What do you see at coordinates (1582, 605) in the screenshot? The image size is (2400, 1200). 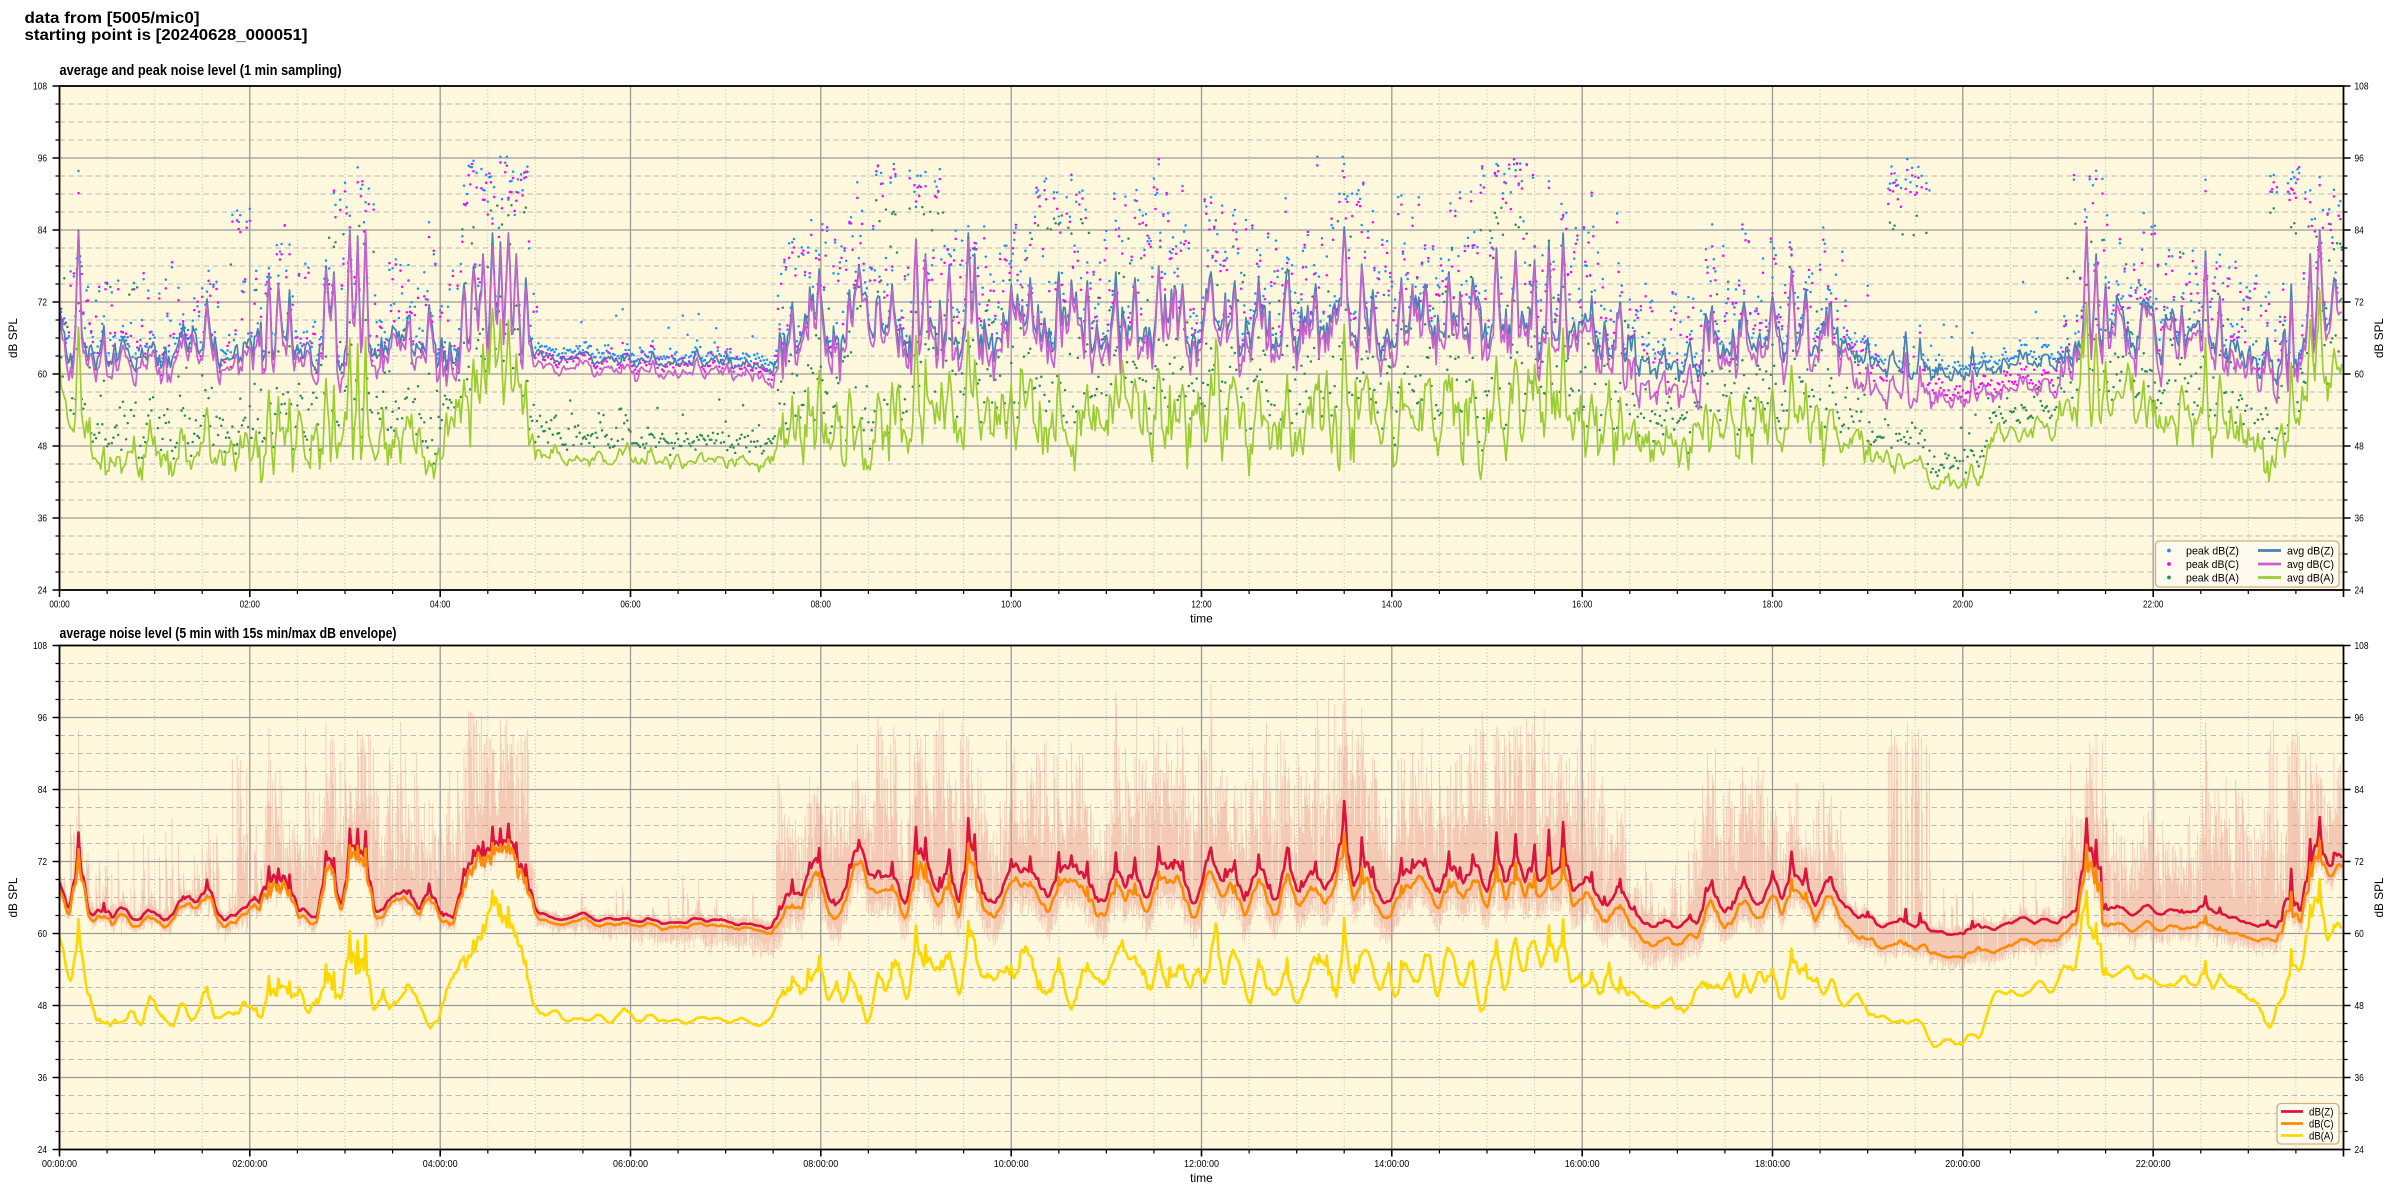 I see `svg-text: 16:00` at bounding box center [1582, 605].